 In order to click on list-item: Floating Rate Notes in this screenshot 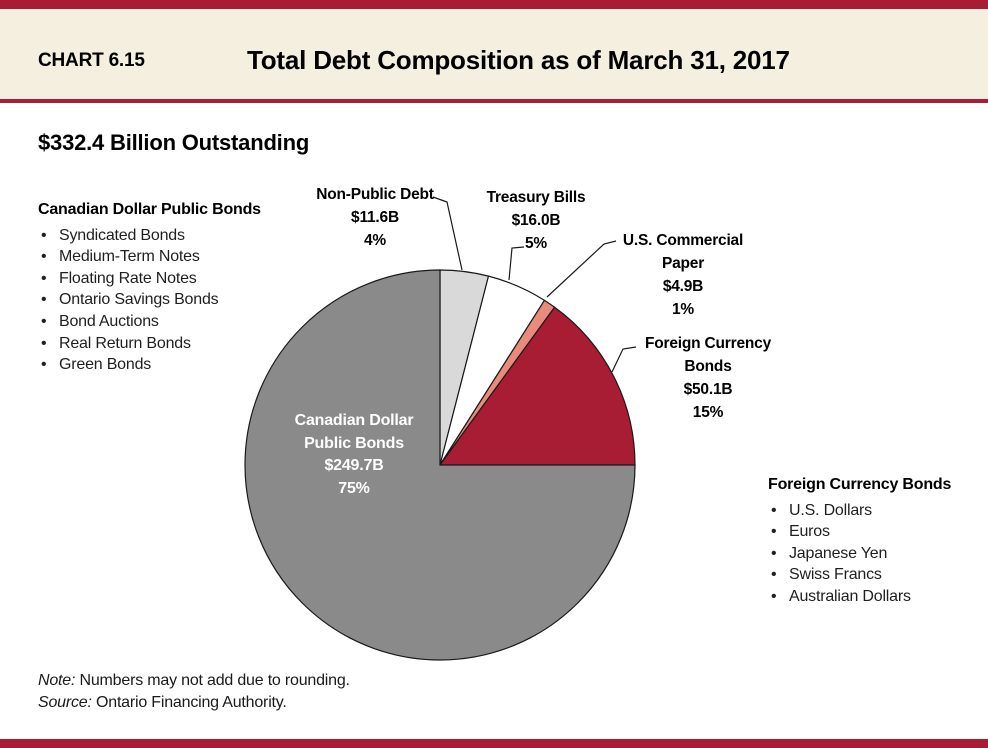, I will do `click(158, 279)`.